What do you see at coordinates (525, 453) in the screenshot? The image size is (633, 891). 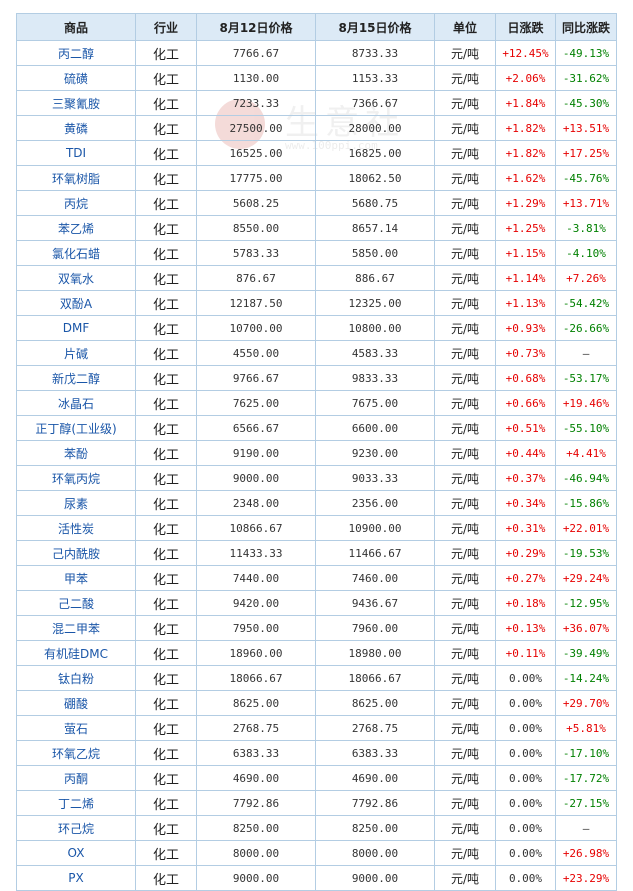 I see `daily-change: +0.44%` at bounding box center [525, 453].